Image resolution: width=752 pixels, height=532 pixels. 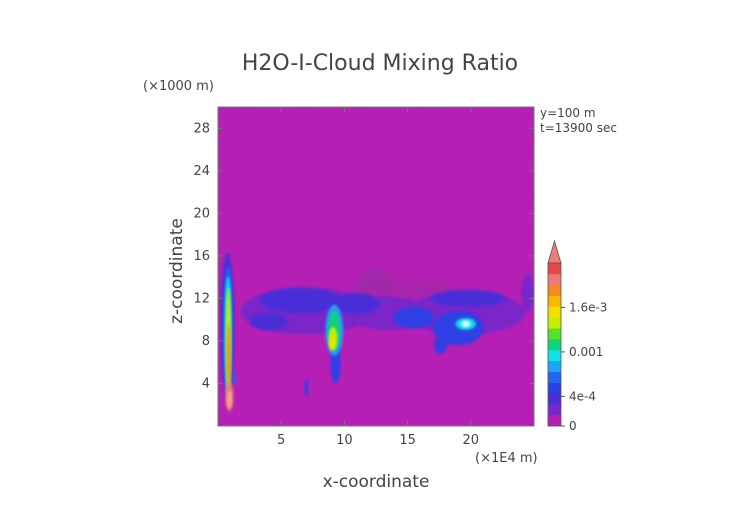 I want to click on x-unit-label: (×1E4 m), so click(x=506, y=458).